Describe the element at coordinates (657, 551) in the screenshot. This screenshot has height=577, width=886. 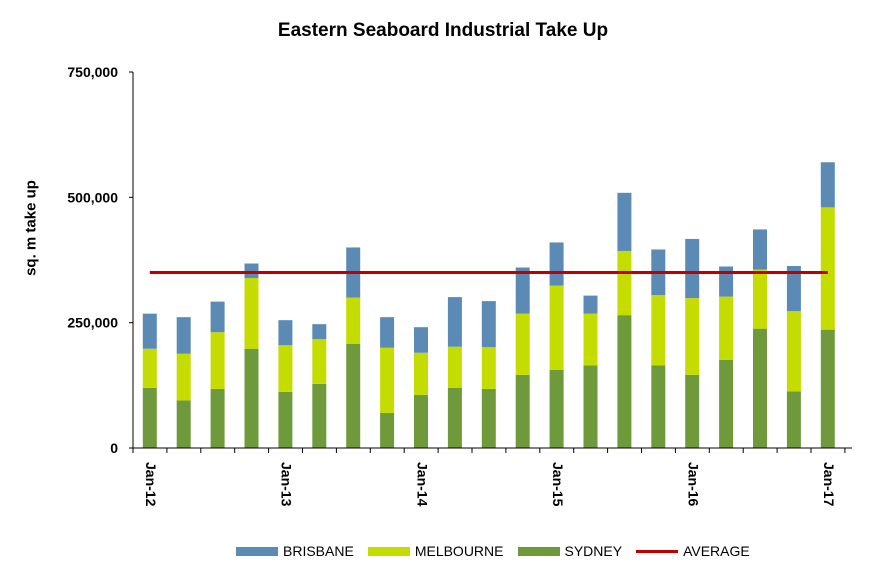
I see `legend-swatch-average` at that location.